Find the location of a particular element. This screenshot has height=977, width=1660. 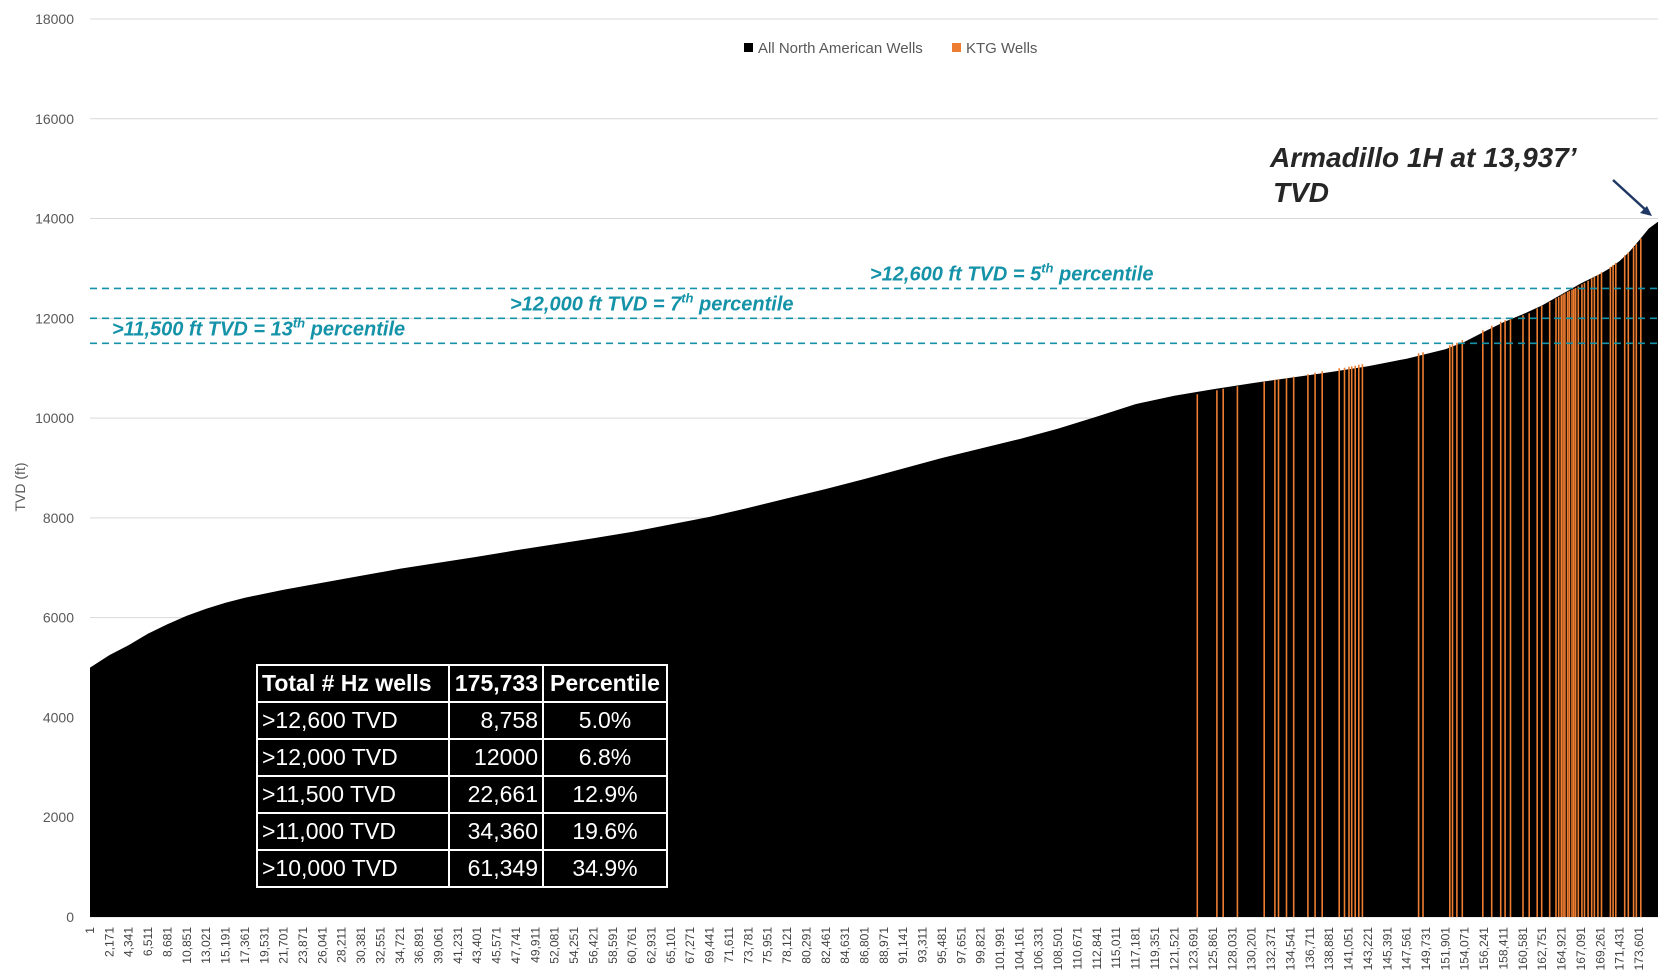

row-percentile: 5.0% is located at coordinates (605, 720).